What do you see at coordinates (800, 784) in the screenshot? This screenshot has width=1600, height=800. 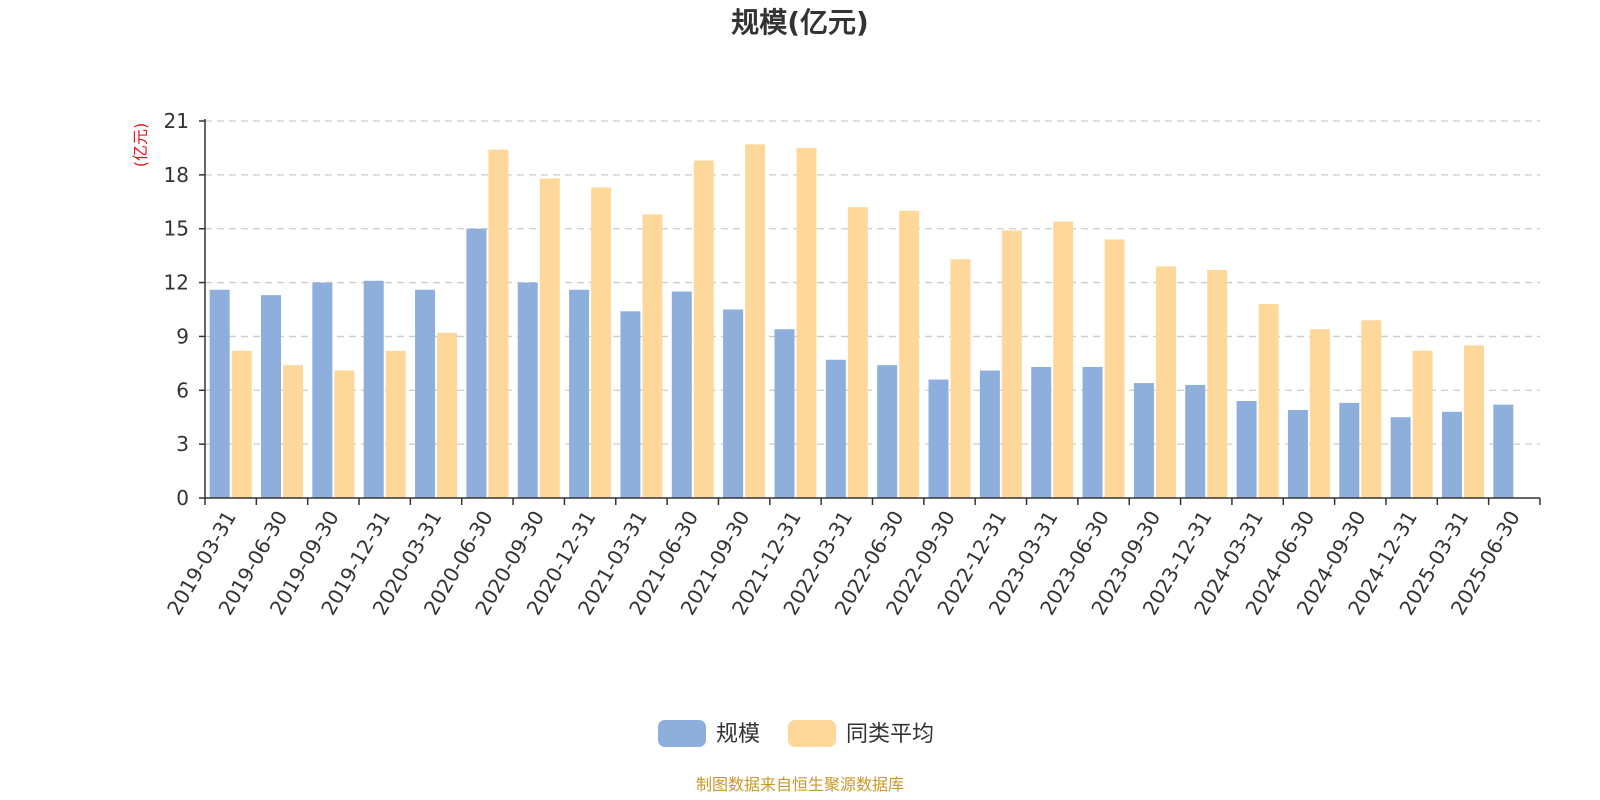 I see `data-source-note: 制图数据来自恒生聚源数据库` at bounding box center [800, 784].